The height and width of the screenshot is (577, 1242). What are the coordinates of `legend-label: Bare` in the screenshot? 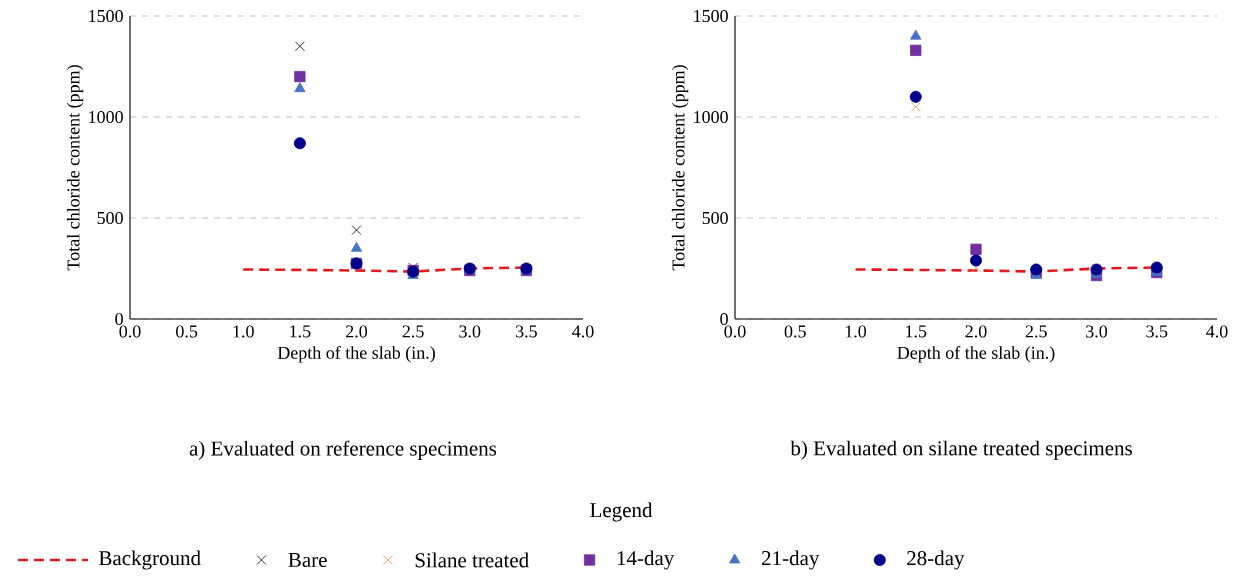 It's located at (307, 560).